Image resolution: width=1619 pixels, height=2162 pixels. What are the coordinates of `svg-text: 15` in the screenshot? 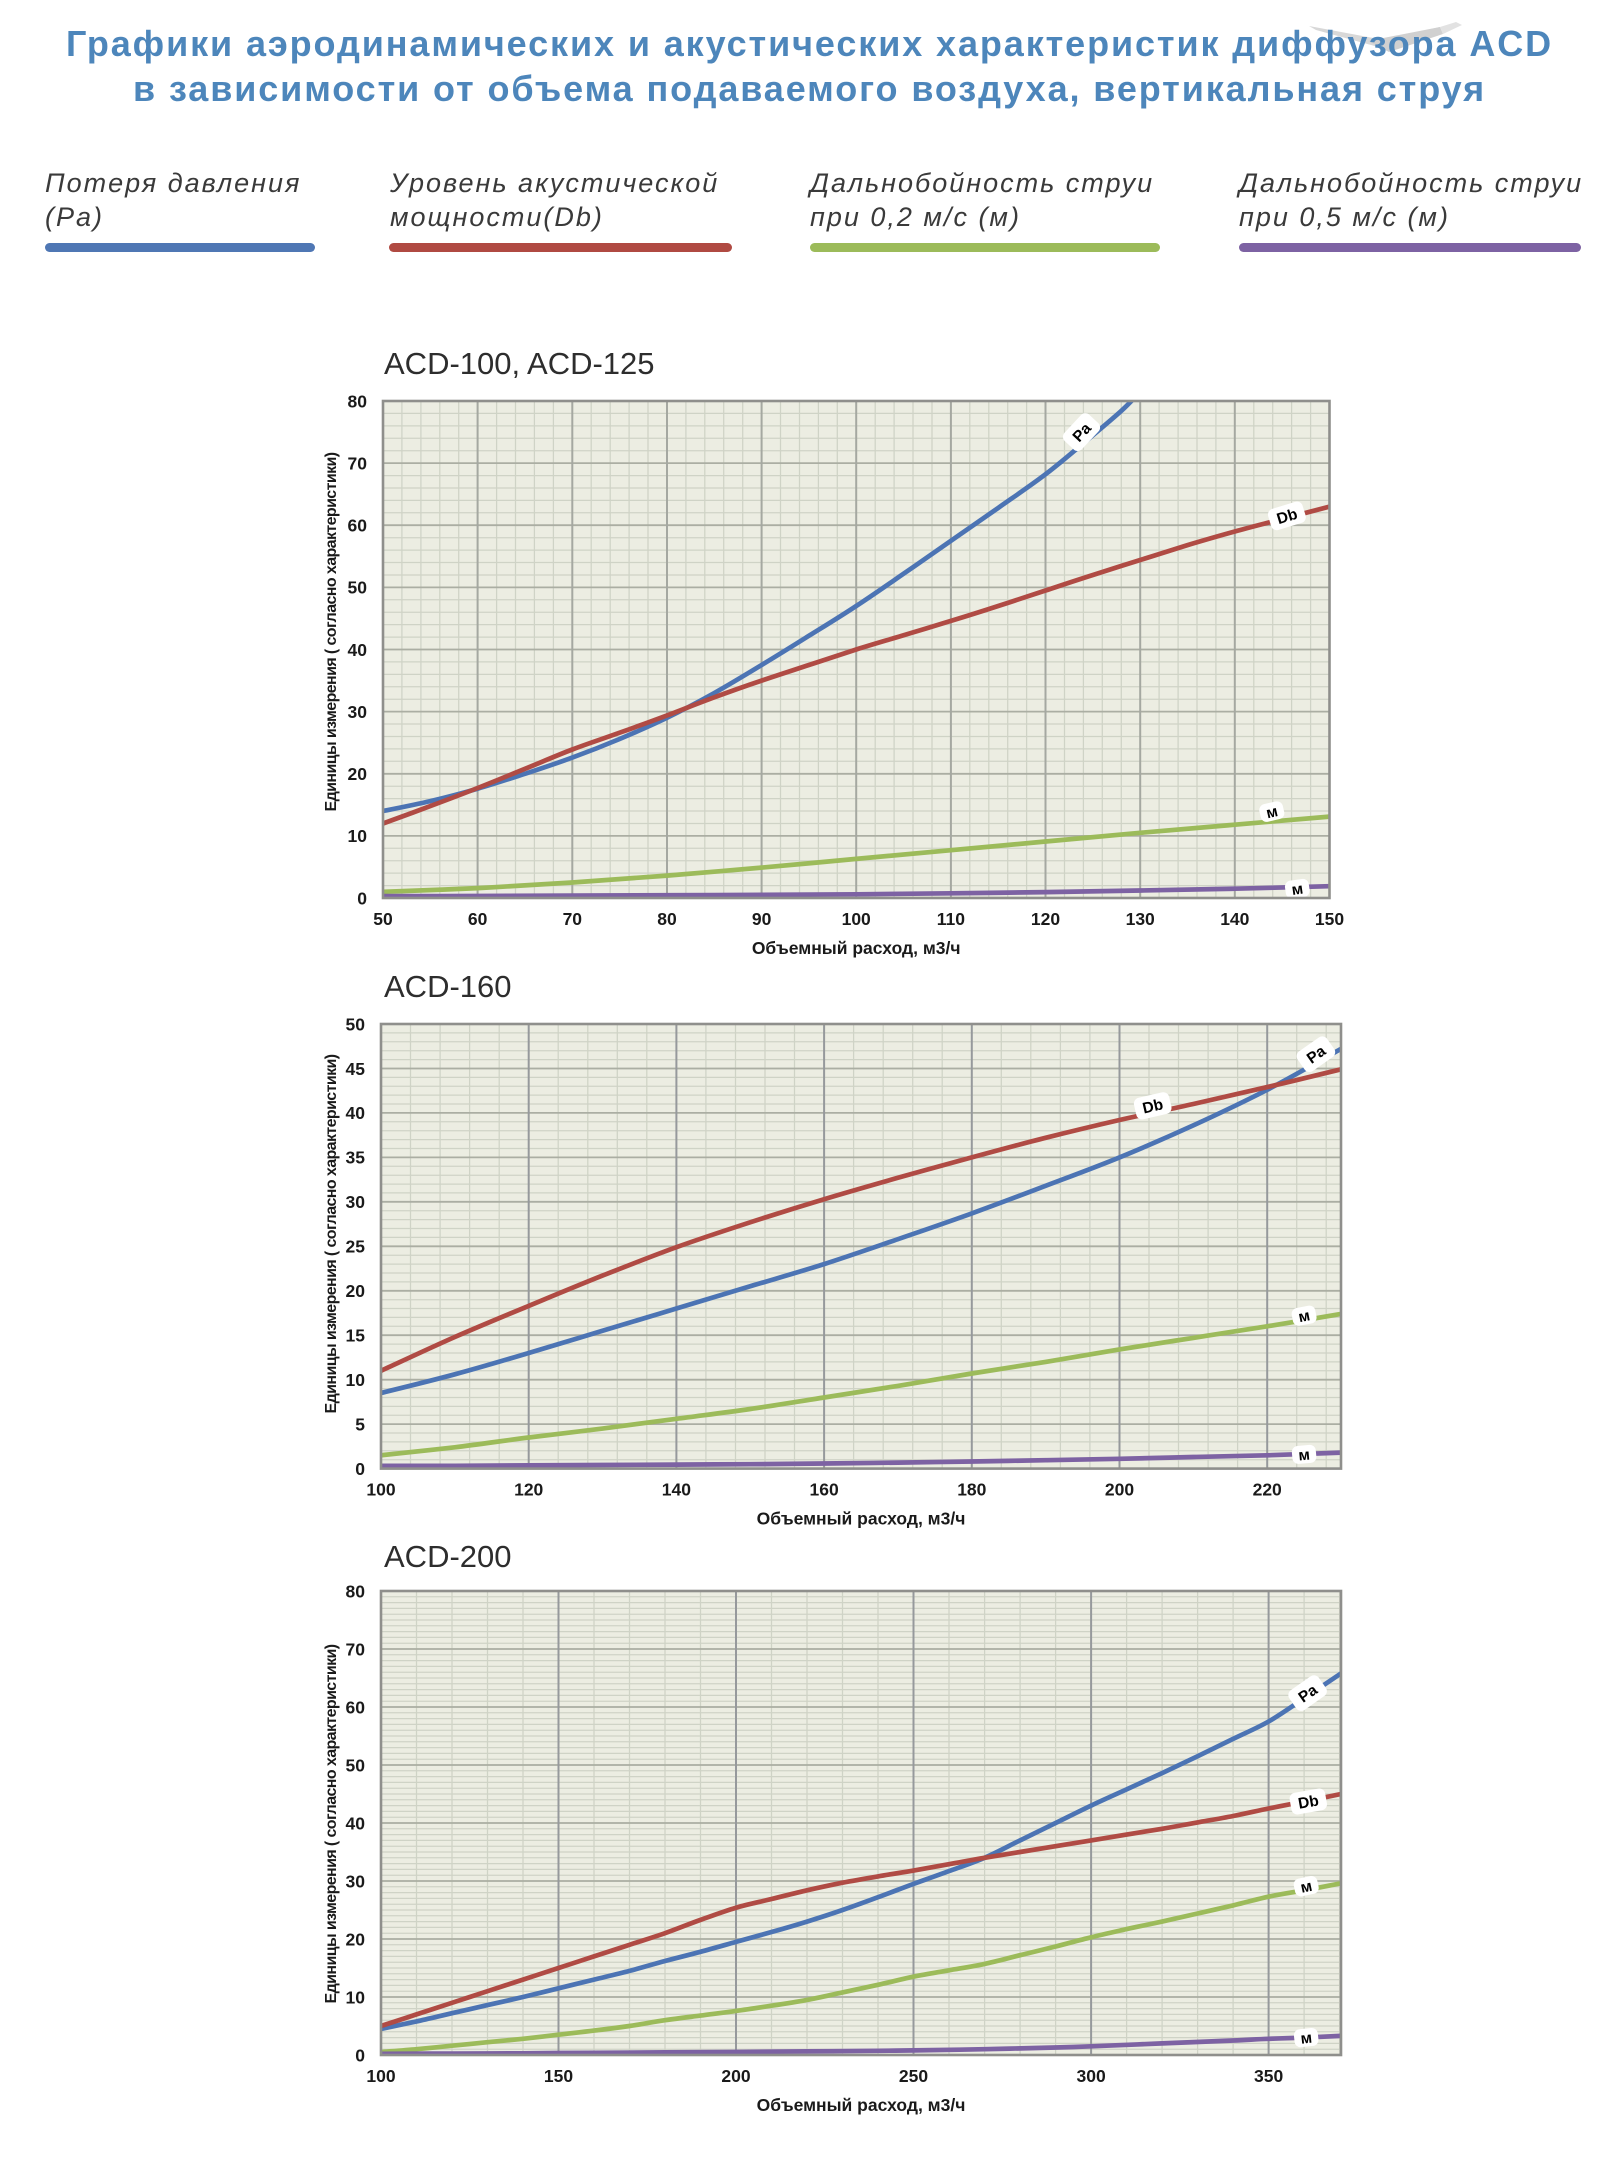 It's located at (356, 1336).